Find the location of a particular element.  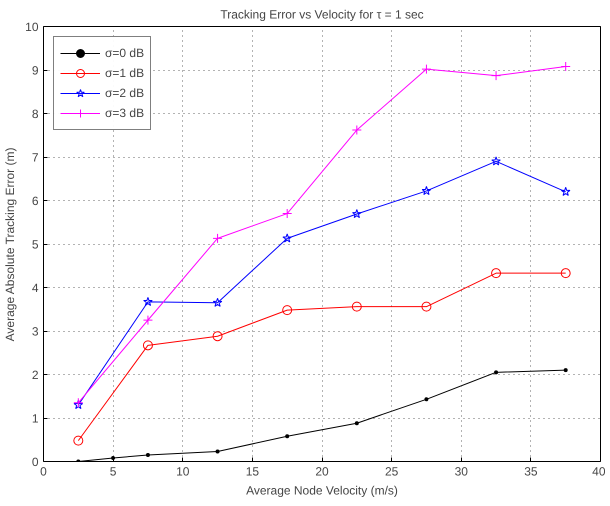

x-tick-label: 20 is located at coordinates (322, 471).